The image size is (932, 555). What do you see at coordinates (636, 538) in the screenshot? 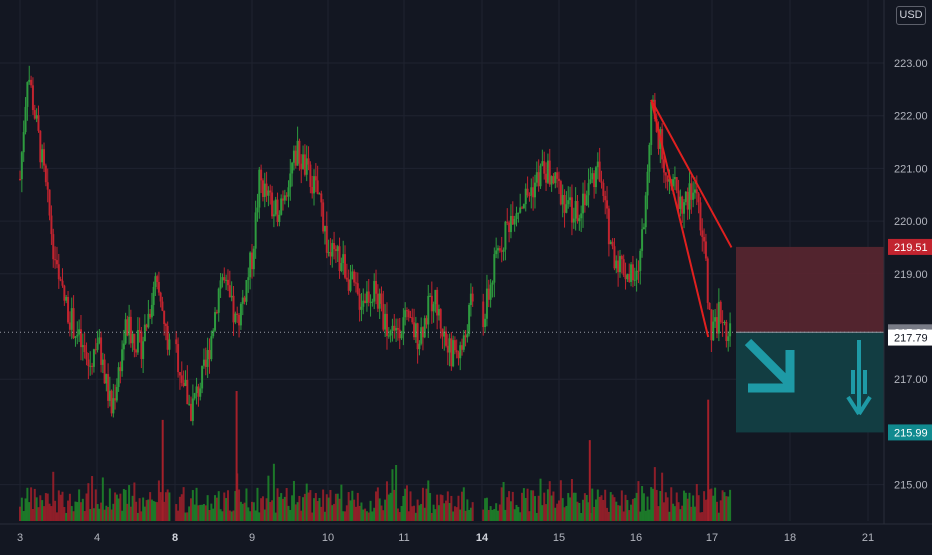
I see `time-tick-label: 16` at bounding box center [636, 538].